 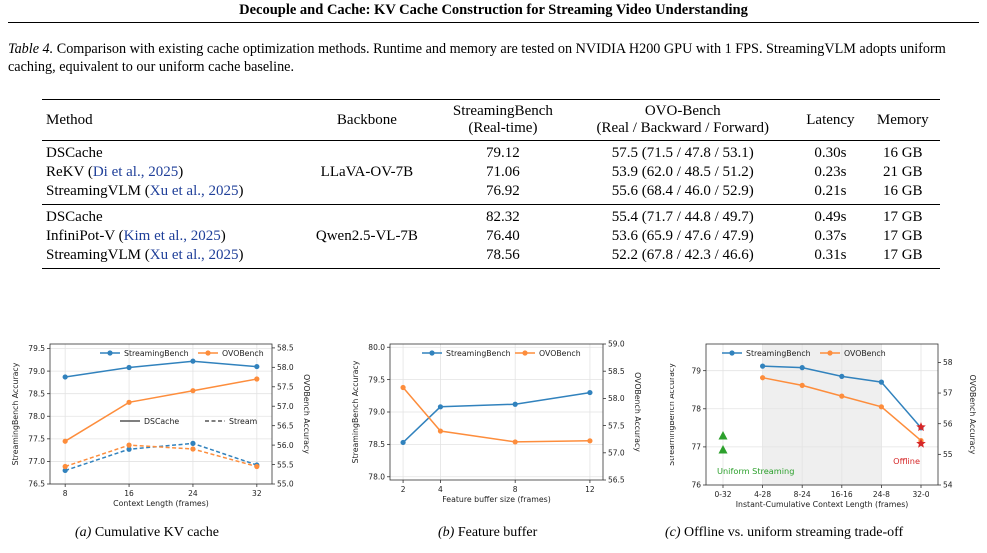 I want to click on cell-method: StreamingVLM (Xu et al., 2025), so click(x=145, y=255).